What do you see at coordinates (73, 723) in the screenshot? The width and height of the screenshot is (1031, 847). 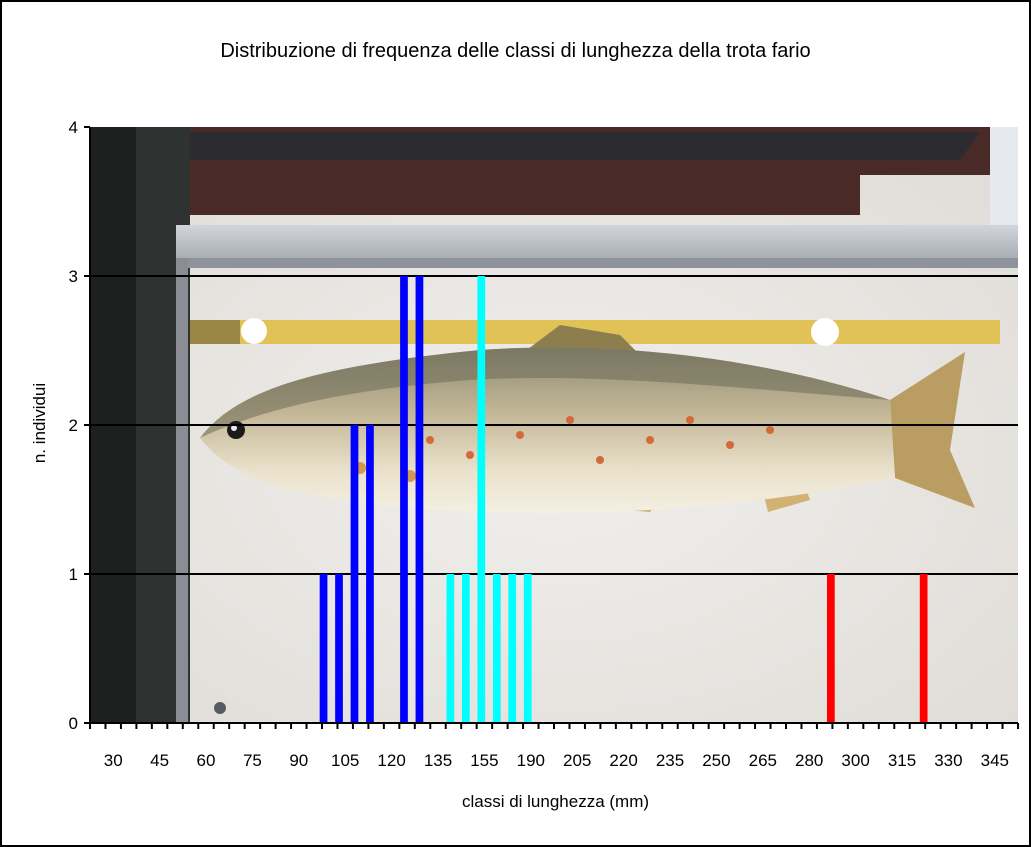 I see `y-tick-label: 0` at bounding box center [73, 723].